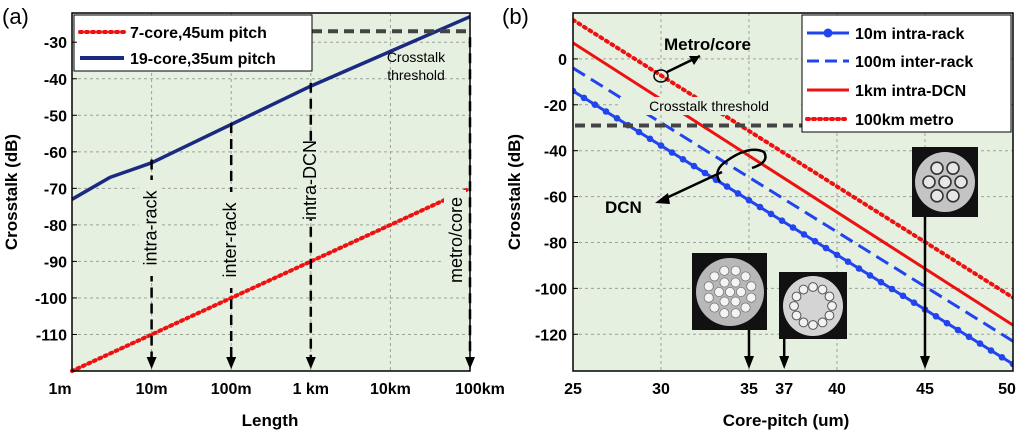  Describe the element at coordinates (55, 80) in the screenshot. I see `y-tick-label-a: -40` at that location.